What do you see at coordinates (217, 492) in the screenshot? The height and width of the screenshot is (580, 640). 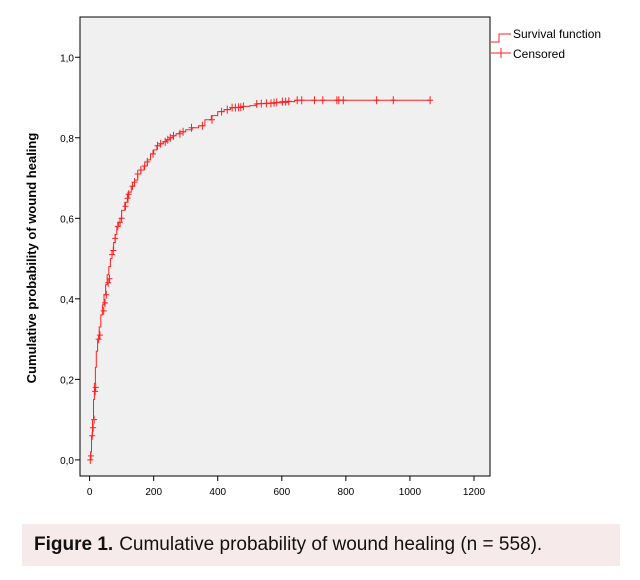 I see `x-tick-label: 400` at bounding box center [217, 492].